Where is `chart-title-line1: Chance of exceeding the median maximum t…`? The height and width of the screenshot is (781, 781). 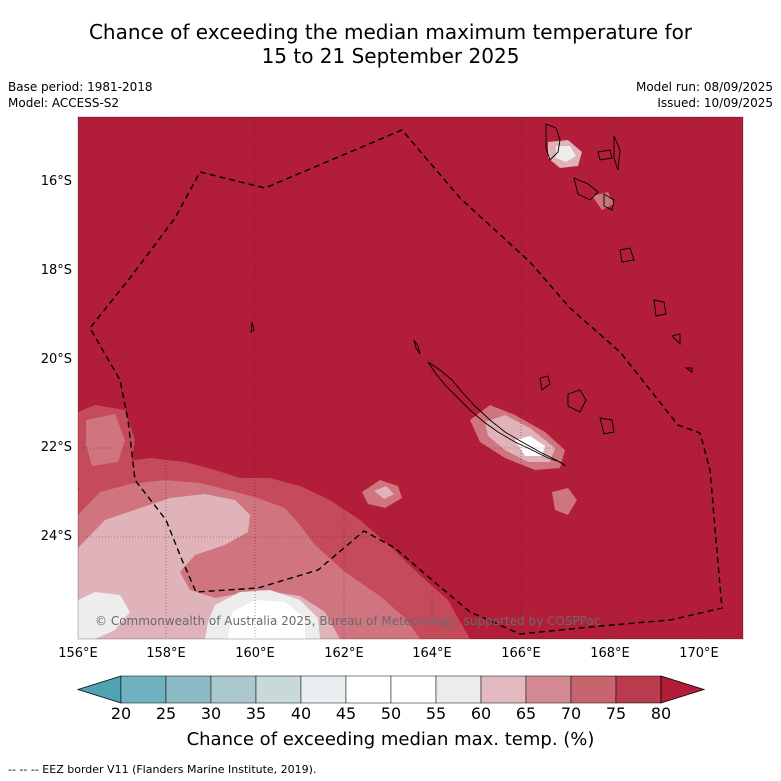 chart-title-line1: Chance of exceeding the median maximum t… is located at coordinates (390, 32).